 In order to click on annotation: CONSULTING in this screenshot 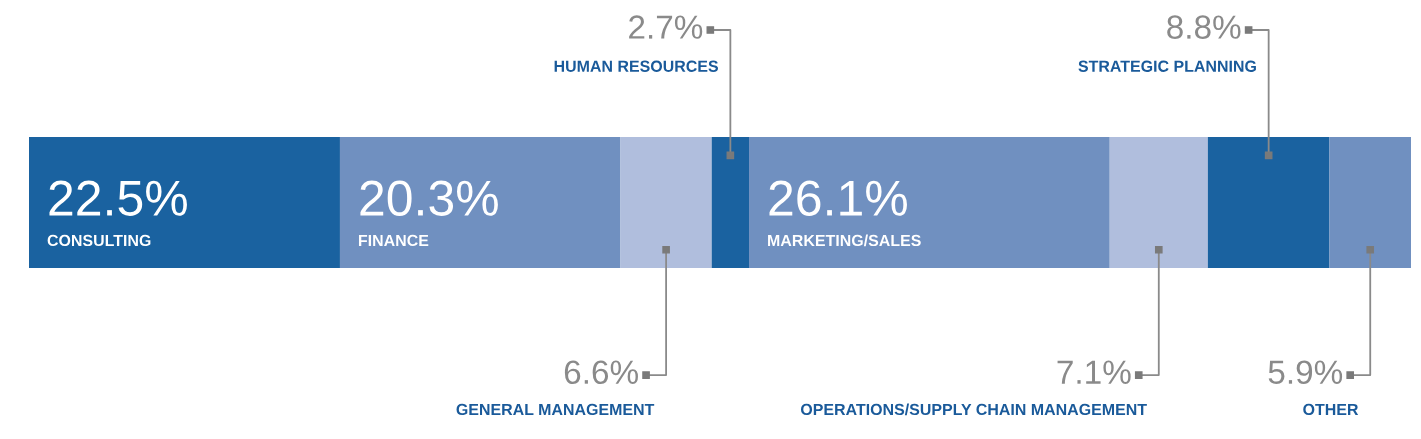, I will do `click(99, 240)`.